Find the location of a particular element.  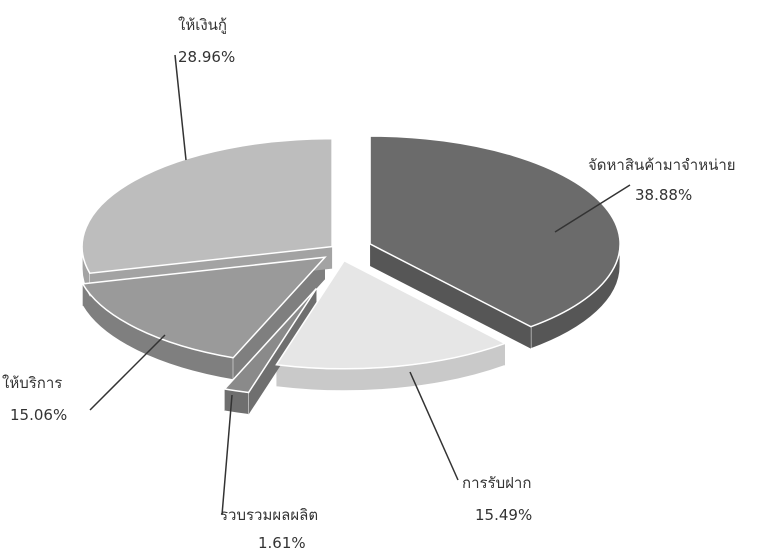

slice-deposit is located at coordinates (391, 314).